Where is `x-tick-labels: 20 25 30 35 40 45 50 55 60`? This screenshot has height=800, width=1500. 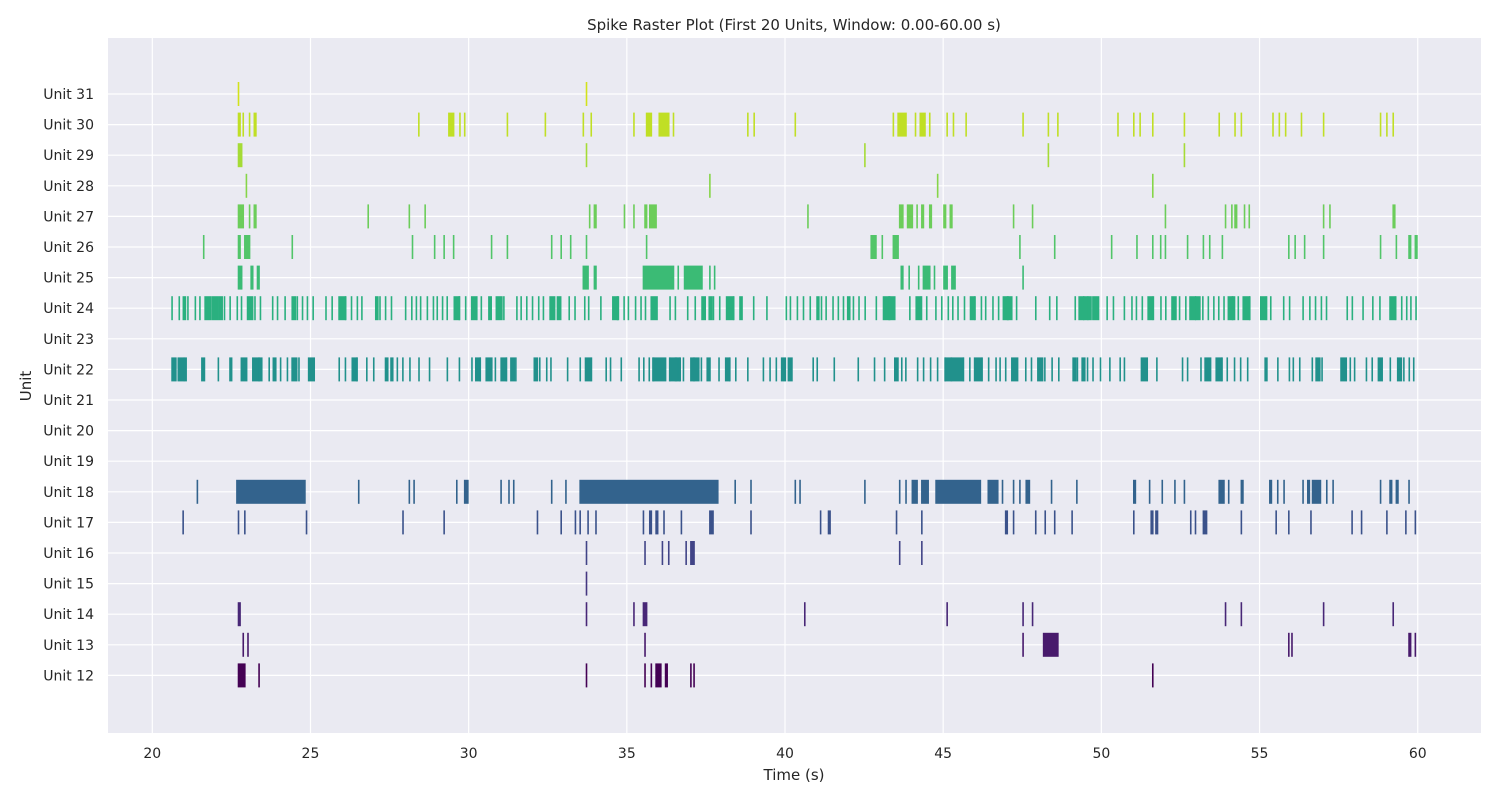
x-tick-labels: 20 25 30 35 40 45 50 55 60 is located at coordinates (784, 754).